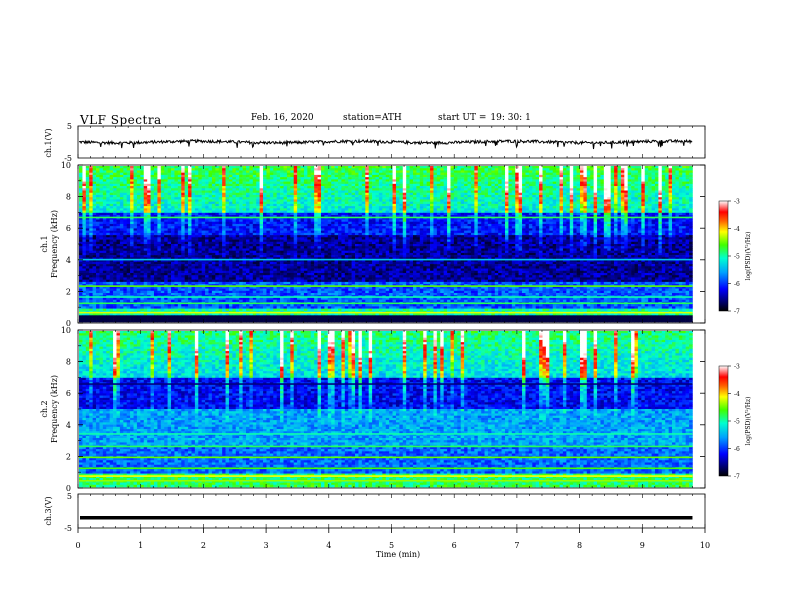 The width and height of the screenshot is (792, 612). What do you see at coordinates (140, 545) in the screenshot?
I see `time-tick-label: 1` at bounding box center [140, 545].